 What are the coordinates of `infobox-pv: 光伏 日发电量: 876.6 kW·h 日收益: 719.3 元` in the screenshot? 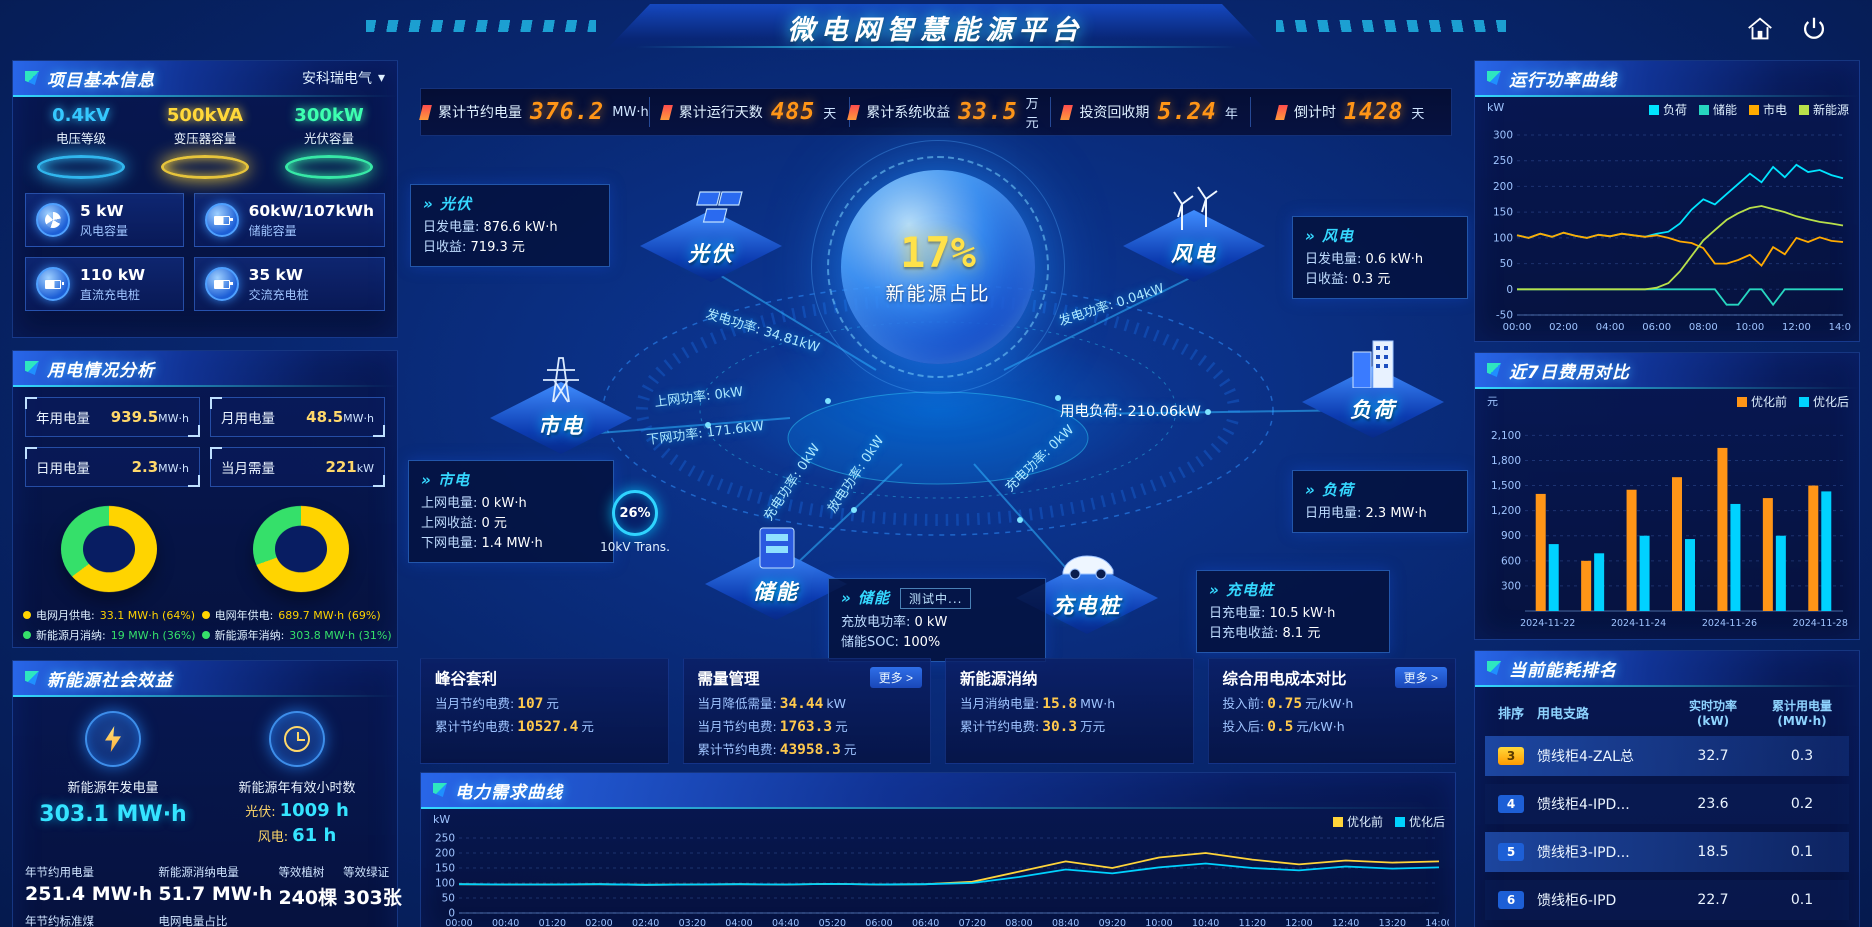 It's located at (510, 226).